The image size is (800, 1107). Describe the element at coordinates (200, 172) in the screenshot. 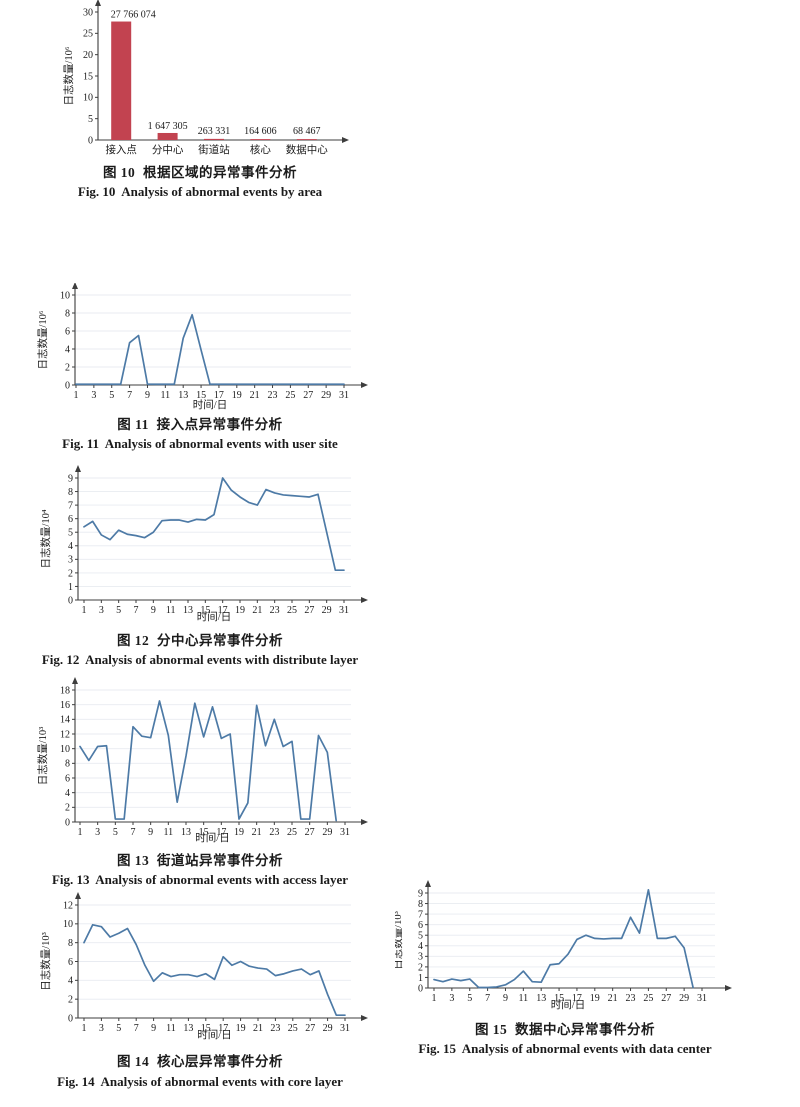

I see `figure-10-caption-zh: 图 10 根据区域的异常事件分析` at that location.